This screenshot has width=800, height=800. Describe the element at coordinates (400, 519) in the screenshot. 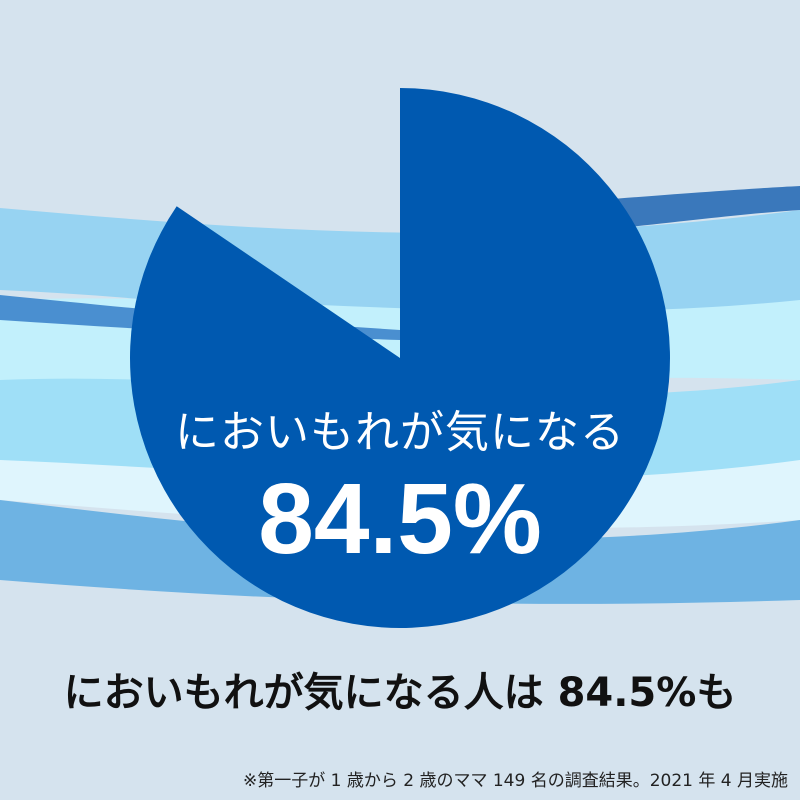

I see `pie-data-label: 84.5%` at that location.